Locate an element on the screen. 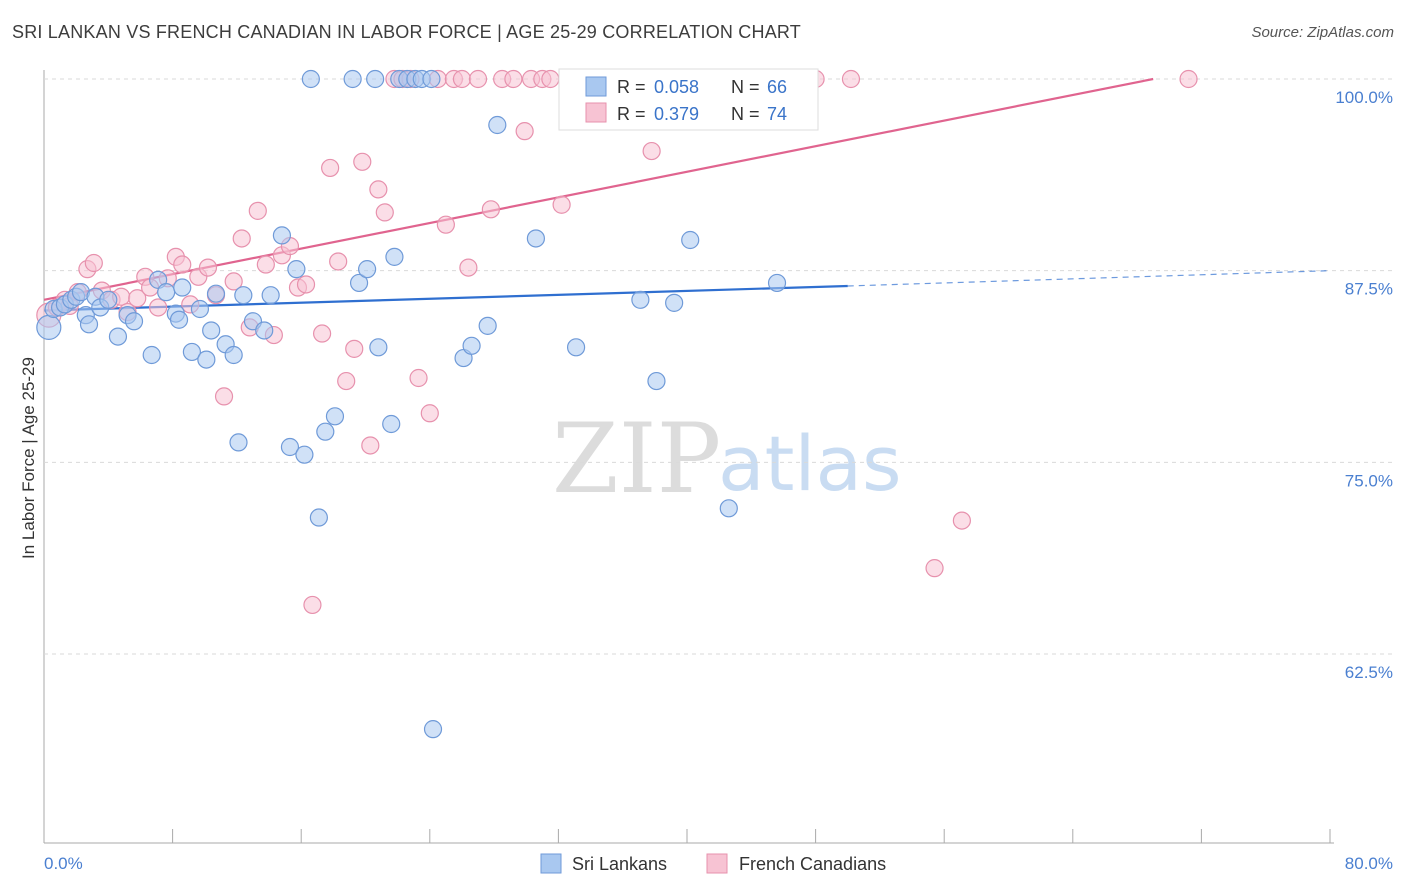 This screenshot has width=1406, height=892. legend-sri-r-value: 0.058 is located at coordinates (676, 87).